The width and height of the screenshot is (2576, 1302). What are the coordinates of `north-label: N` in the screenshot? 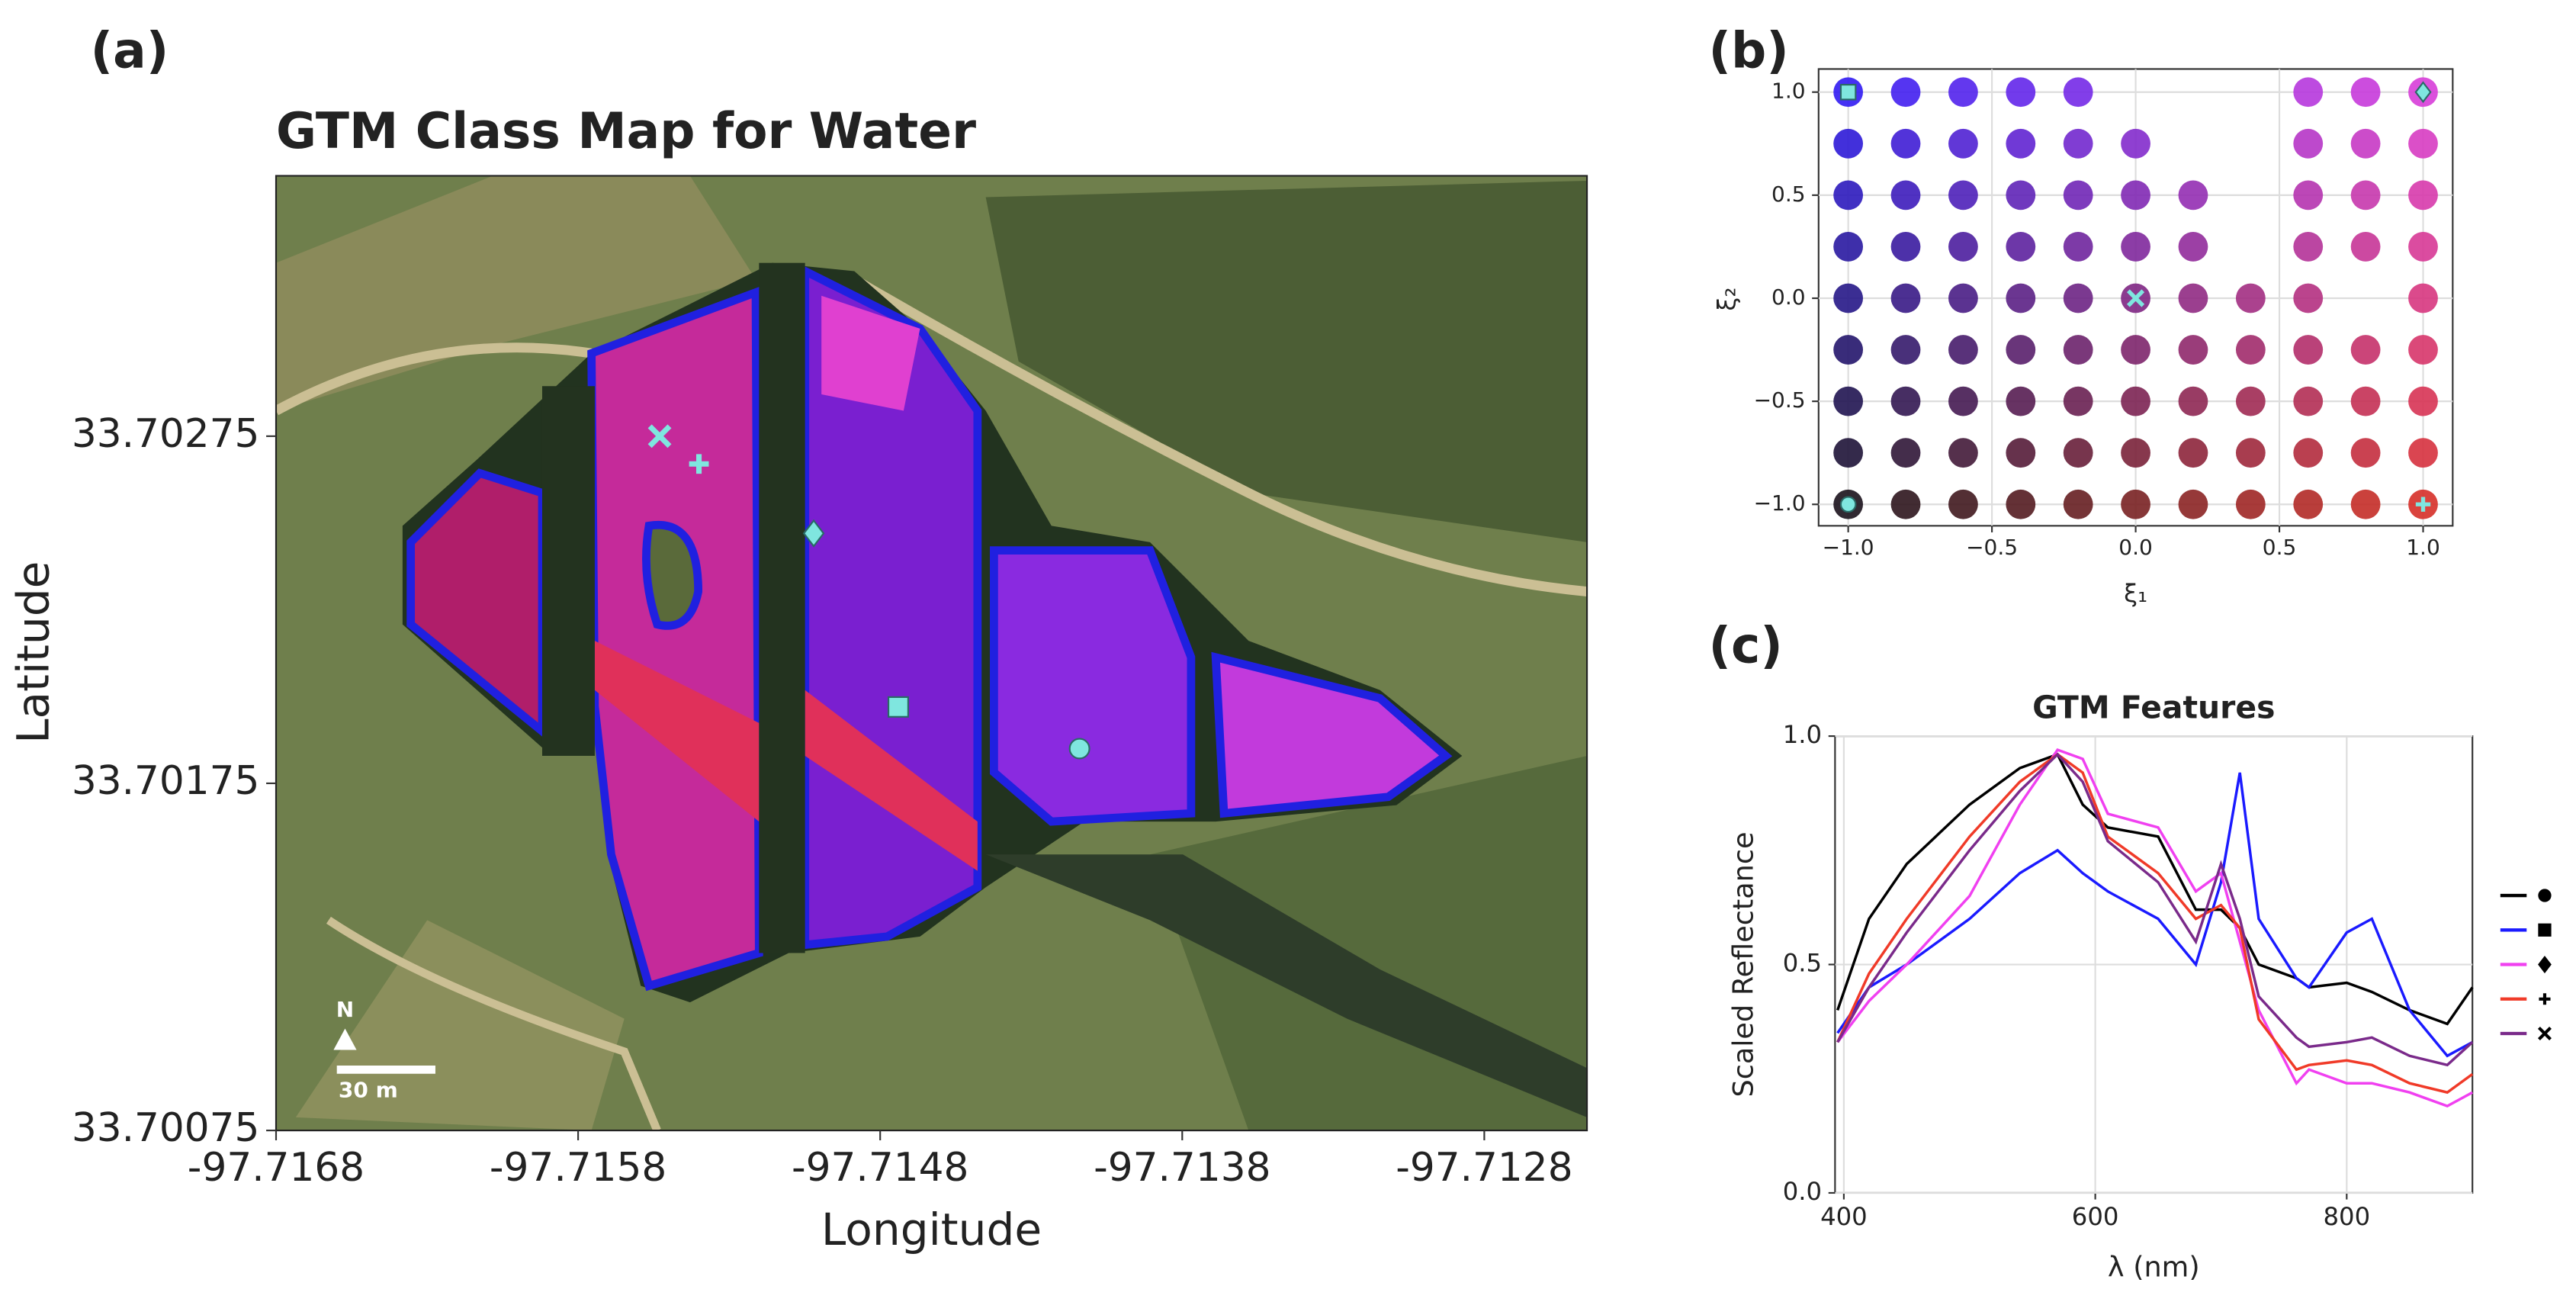 It's located at (345, 1010).